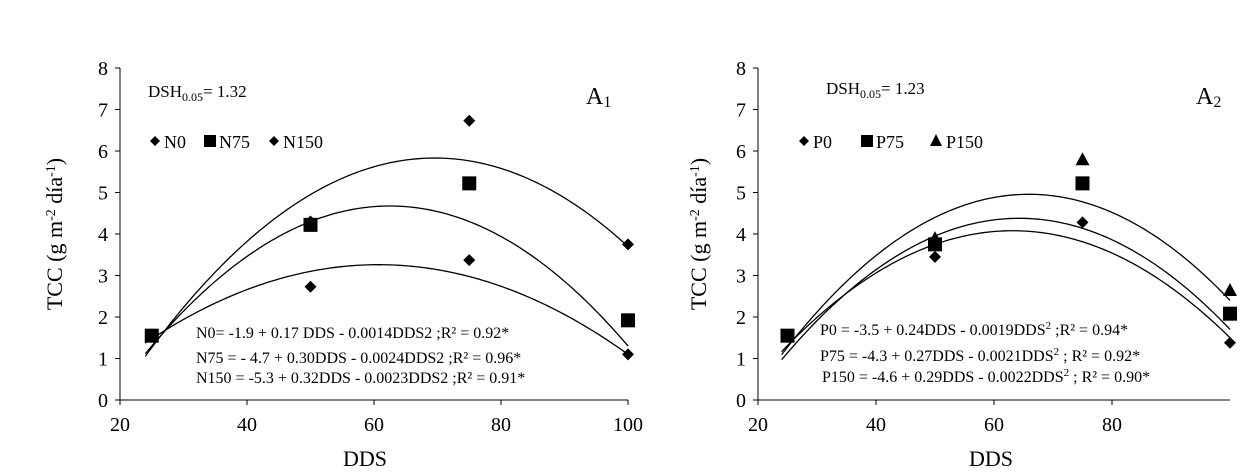 This screenshot has height=475, width=1258. What do you see at coordinates (1208, 97) in the screenshot?
I see `panel-label: A2` at bounding box center [1208, 97].